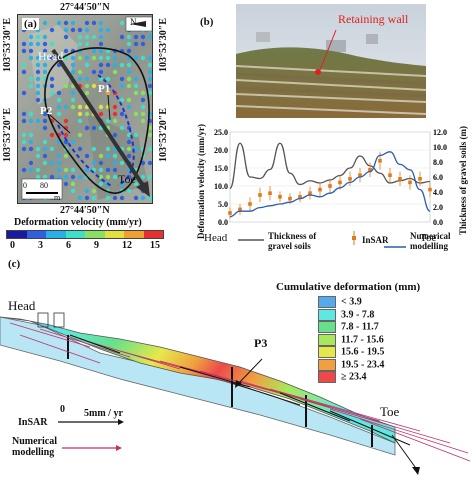  What do you see at coordinates (51, 56) in the screenshot?
I see `head-label-a: Head` at bounding box center [51, 56].